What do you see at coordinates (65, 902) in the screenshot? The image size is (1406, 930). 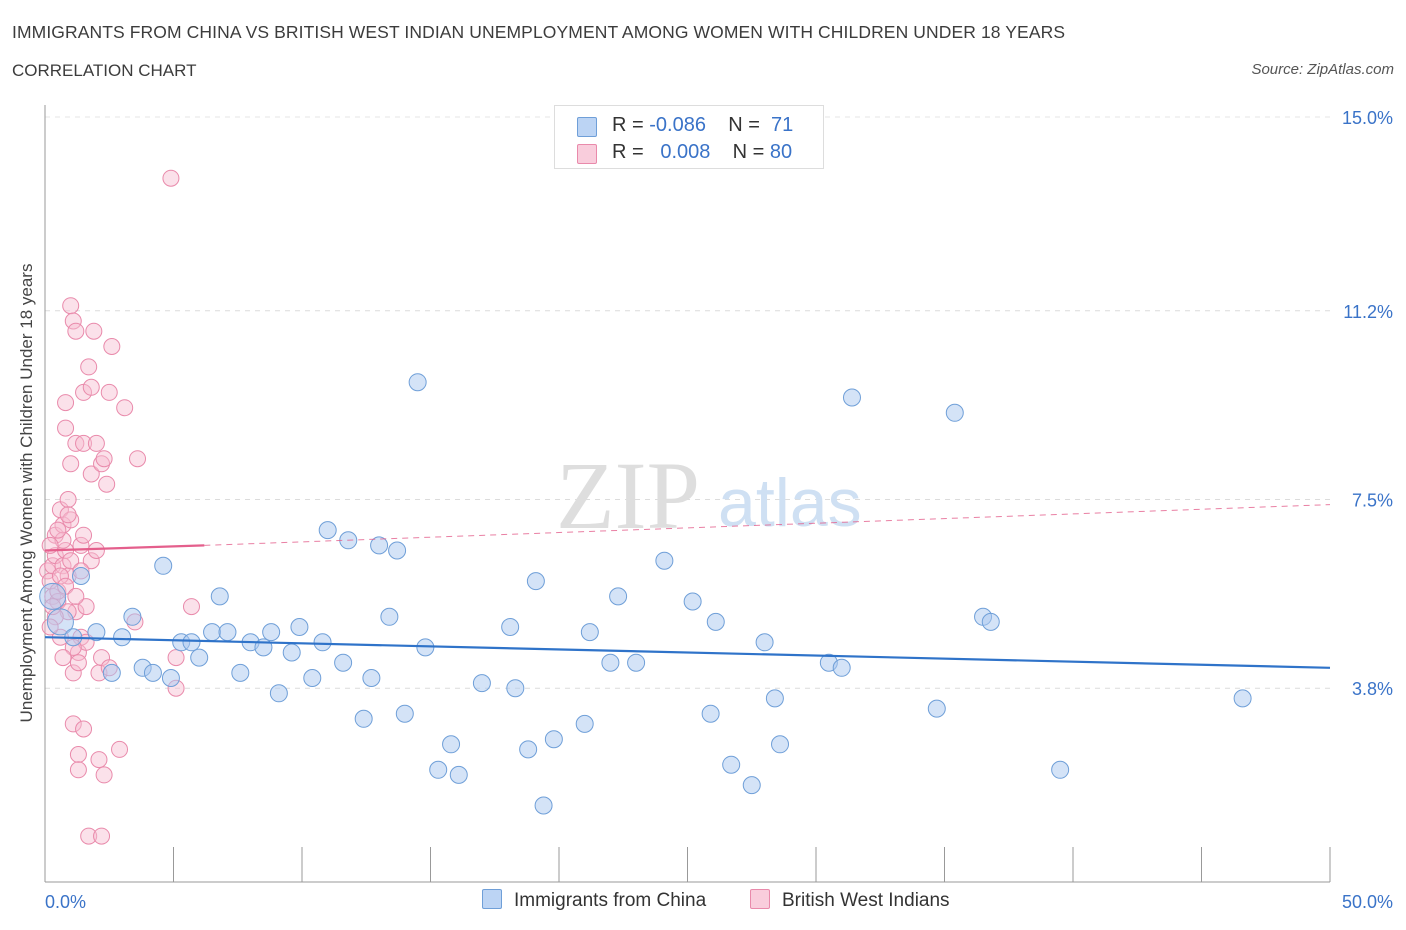 I see `x-tick-label-min: 0.0%` at bounding box center [65, 902].